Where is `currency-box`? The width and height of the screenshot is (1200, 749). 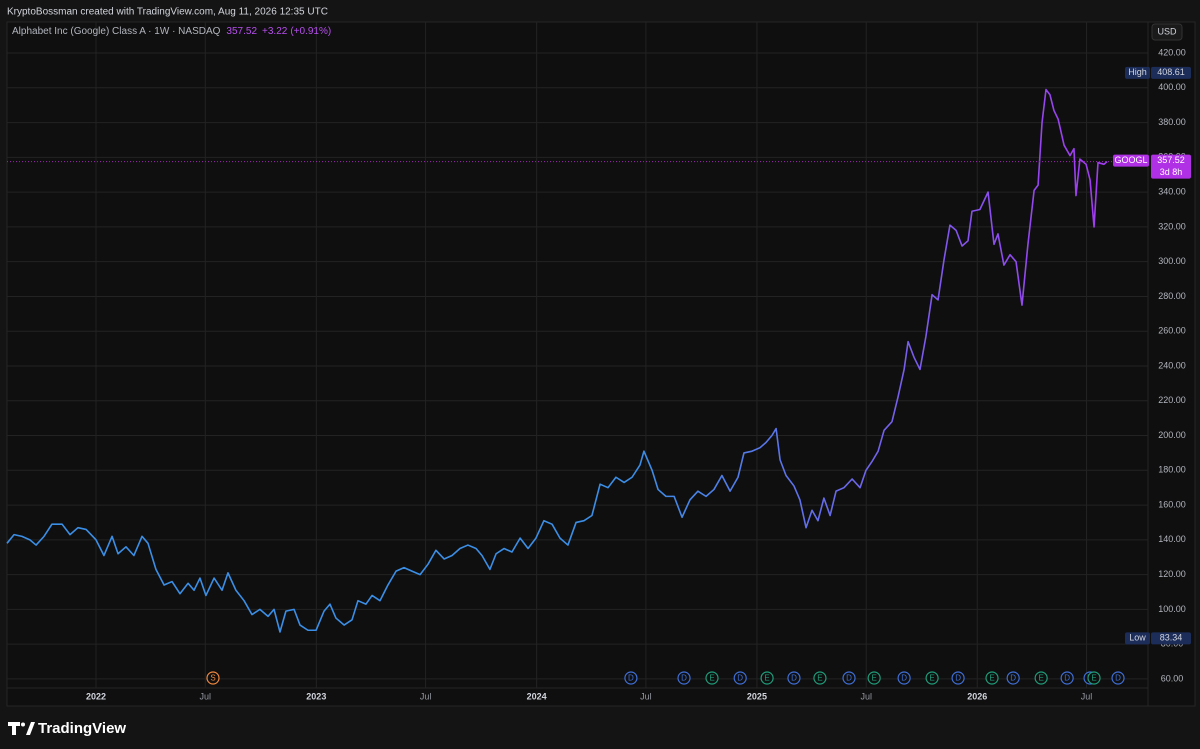 currency-box is located at coordinates (1167, 32).